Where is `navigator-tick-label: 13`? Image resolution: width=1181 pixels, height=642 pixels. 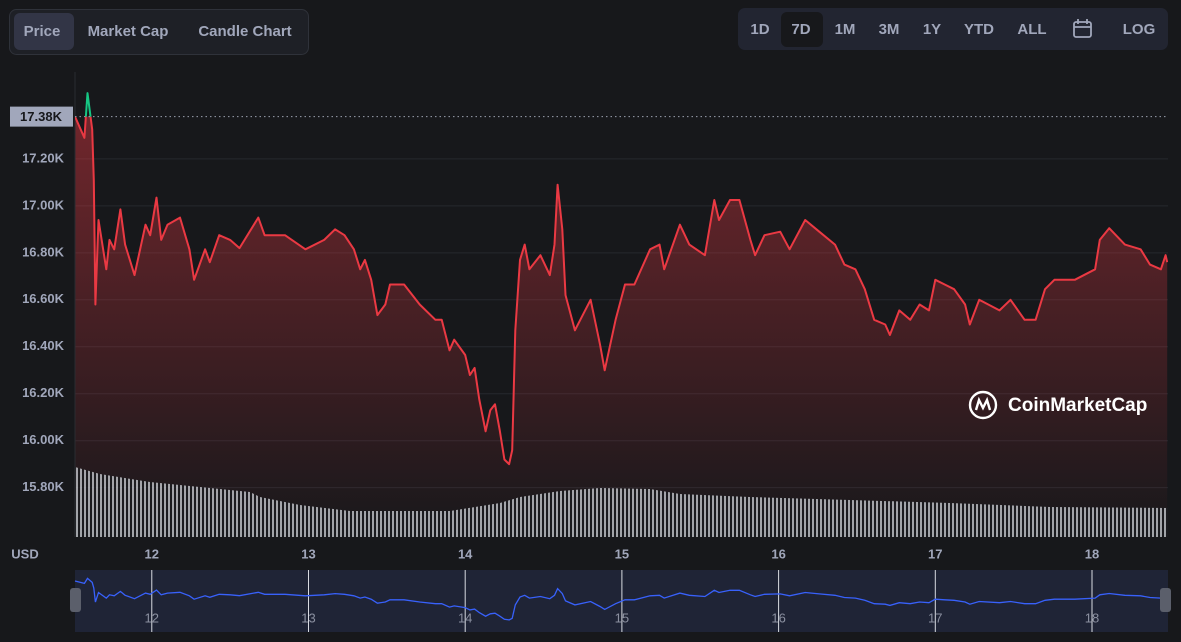 navigator-tick-label: 13 is located at coordinates (308, 617).